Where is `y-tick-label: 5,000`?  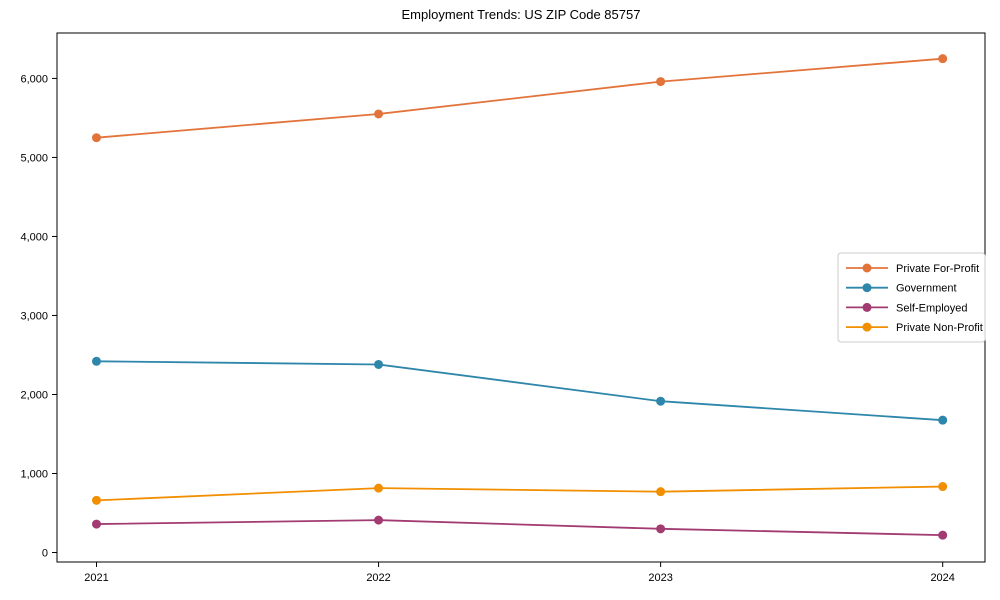
y-tick-label: 5,000 is located at coordinates (34, 158).